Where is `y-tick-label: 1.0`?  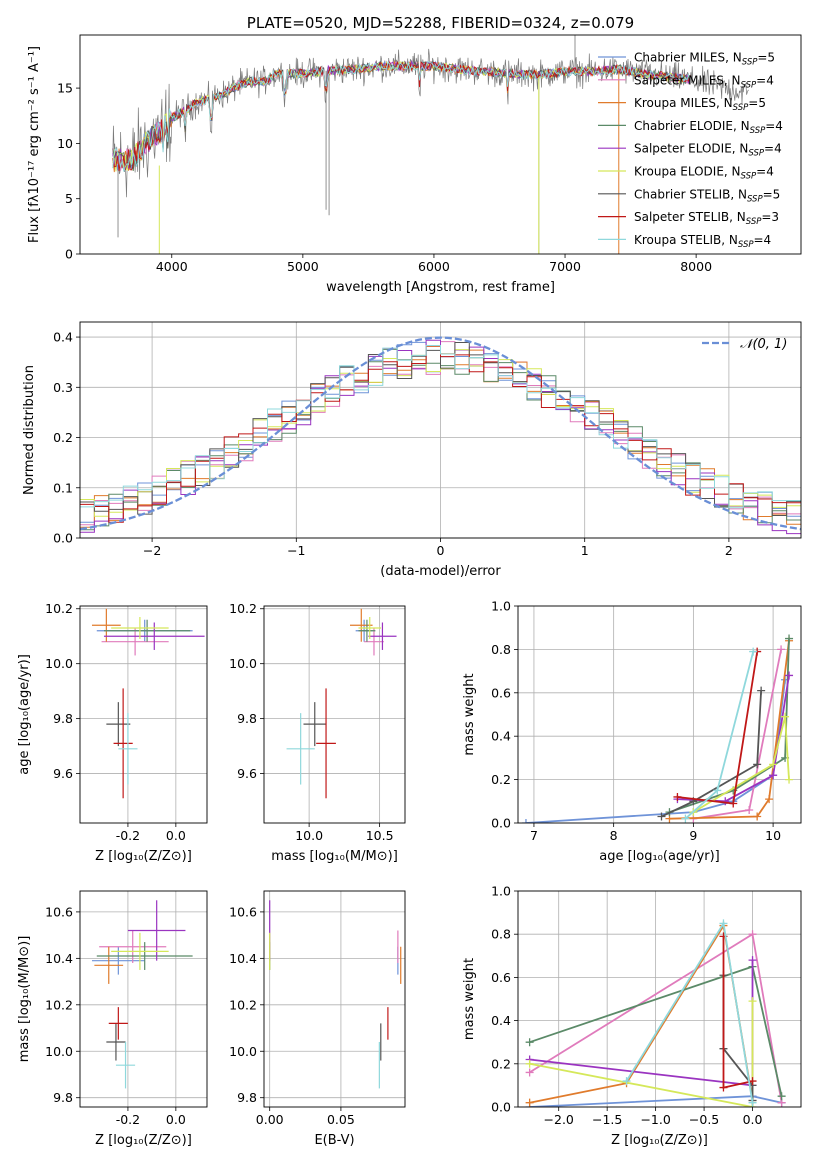
y-tick-label: 1.0 is located at coordinates (501, 606).